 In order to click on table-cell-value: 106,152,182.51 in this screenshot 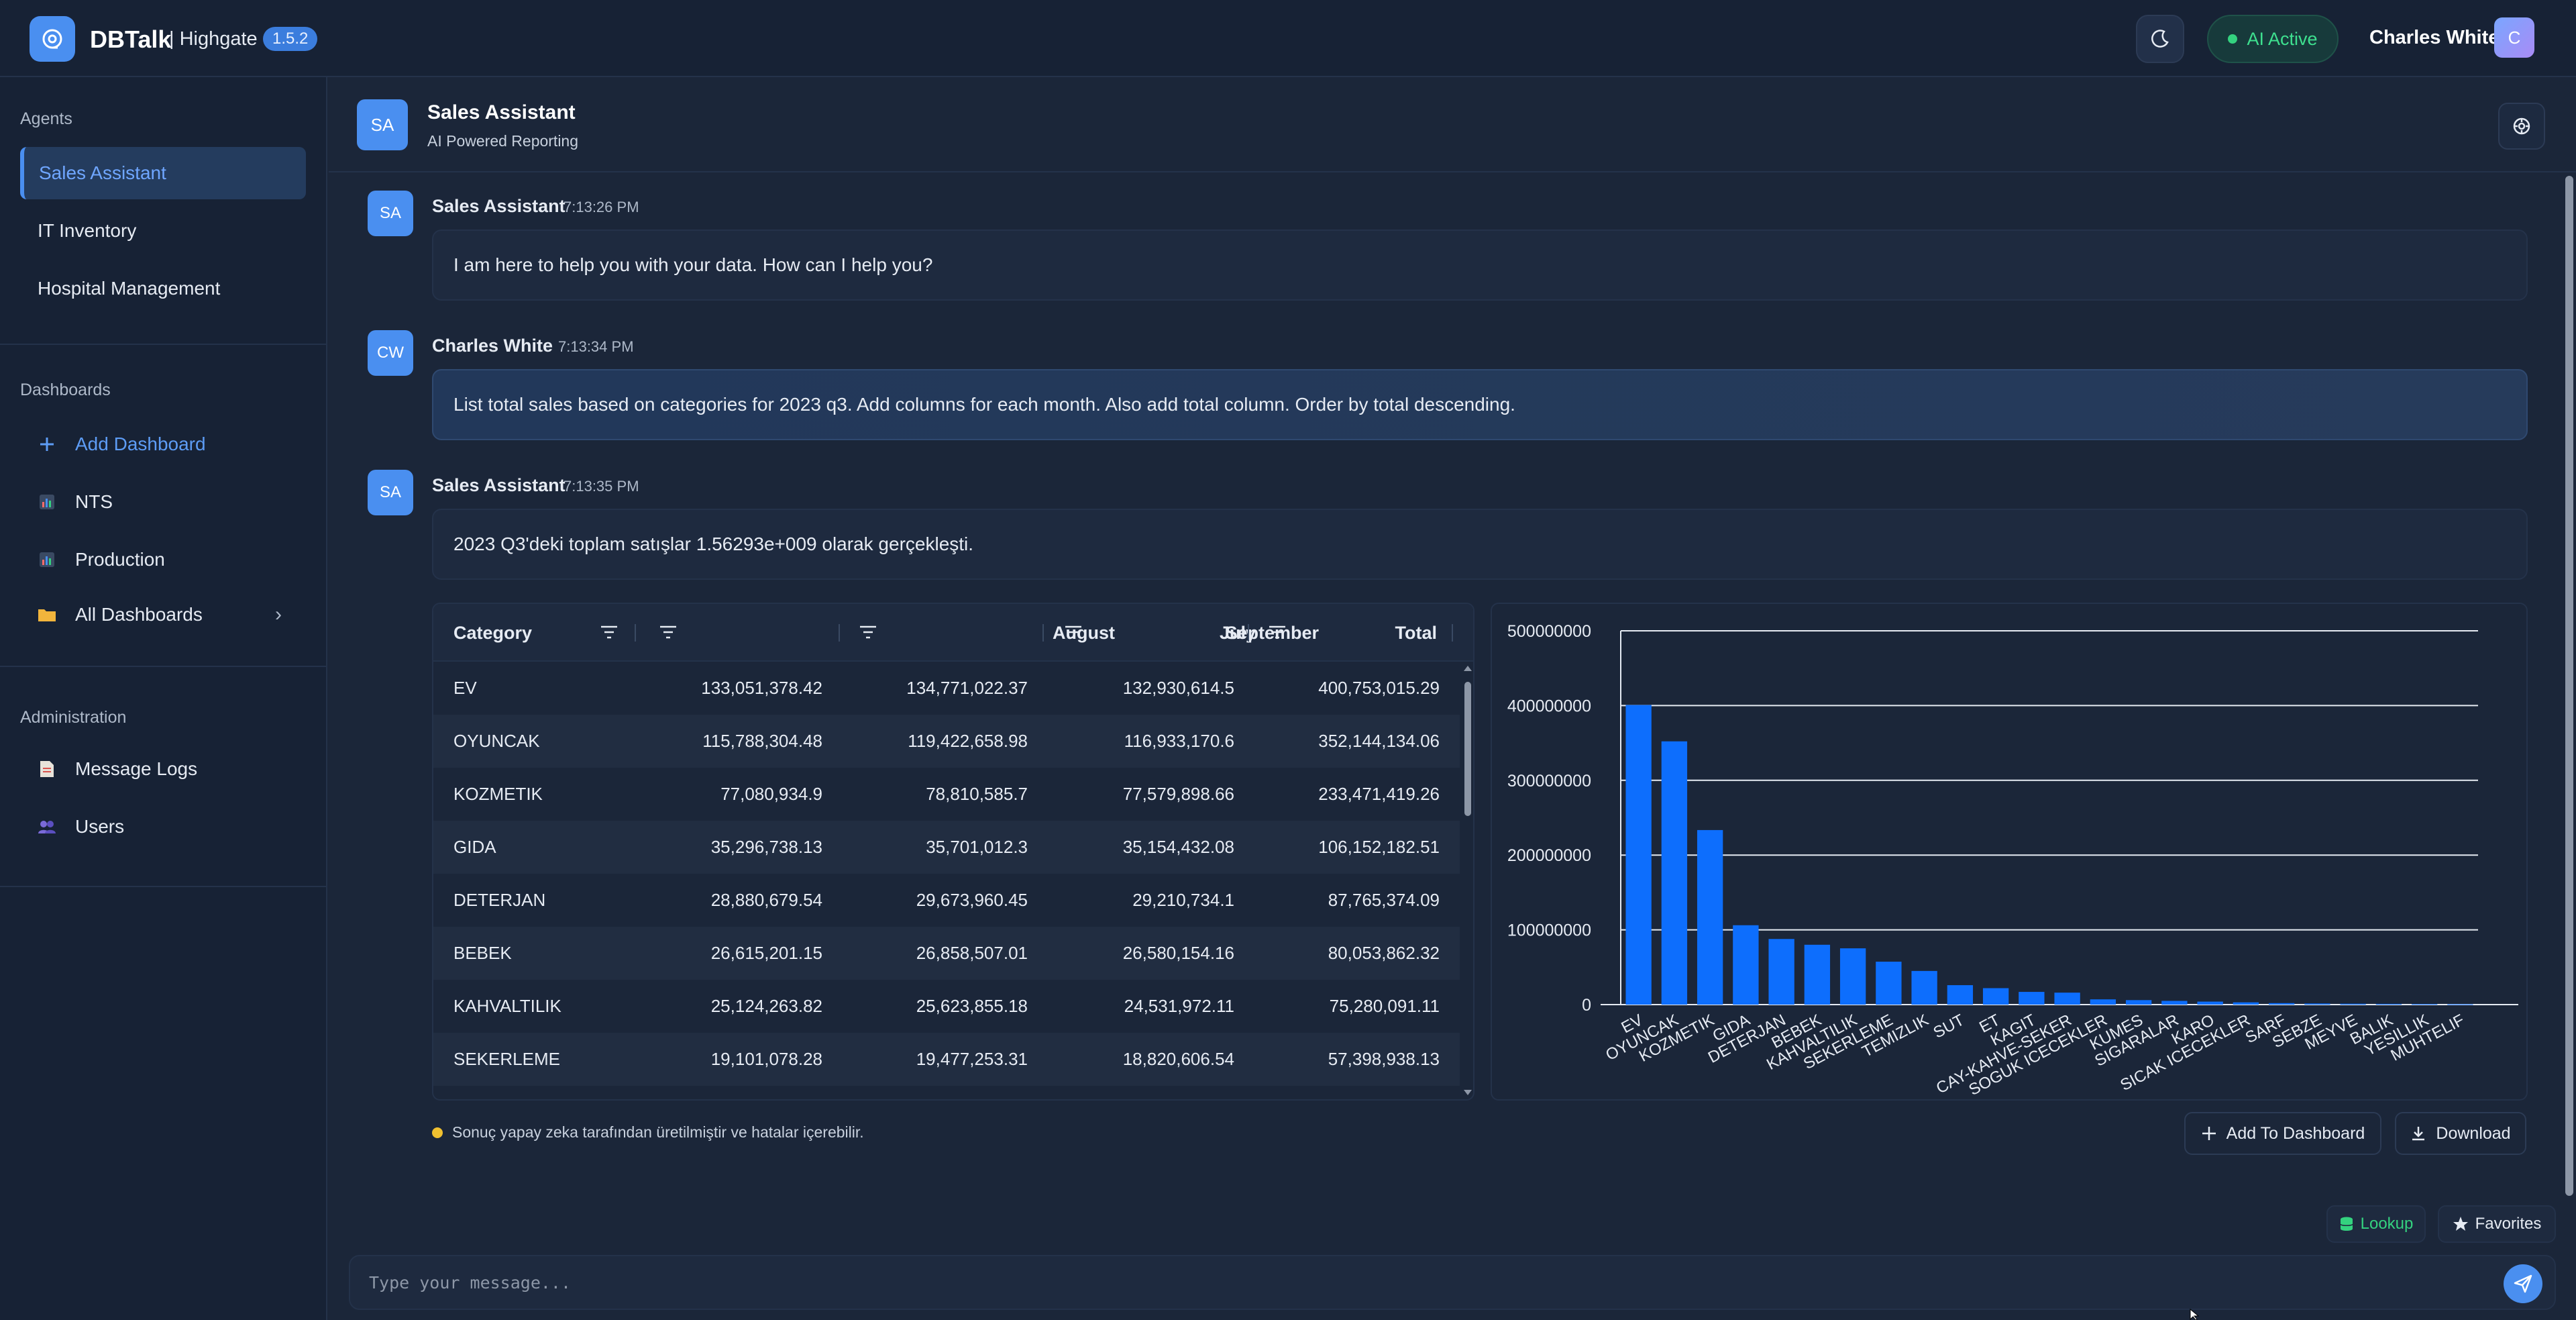, I will do `click(1379, 847)`.